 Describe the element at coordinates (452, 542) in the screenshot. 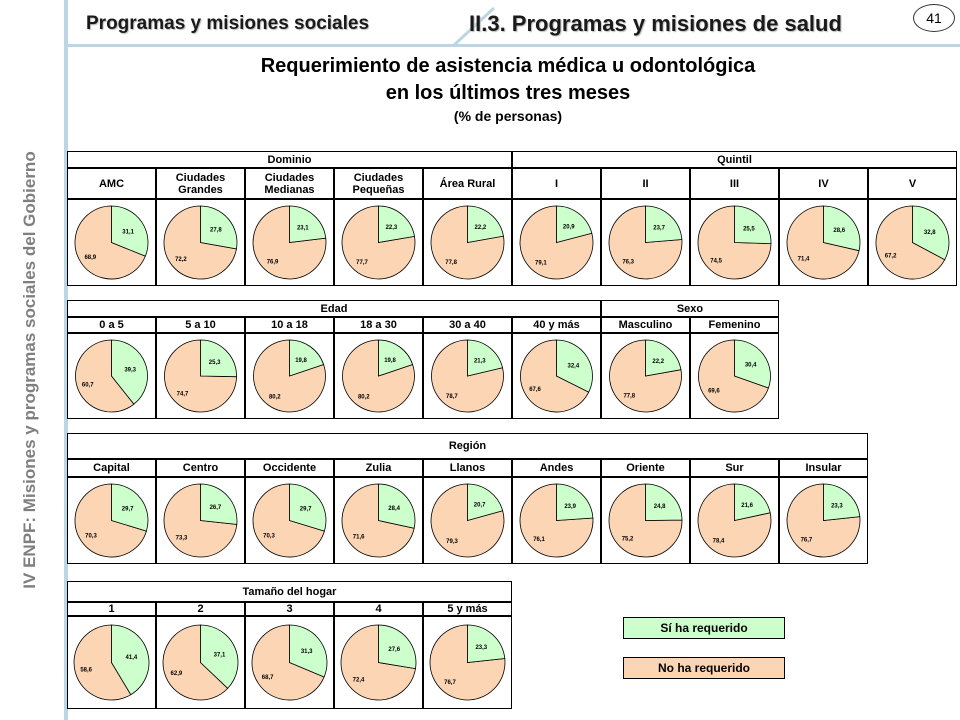

I see `pie-value-no: 79,3` at that location.